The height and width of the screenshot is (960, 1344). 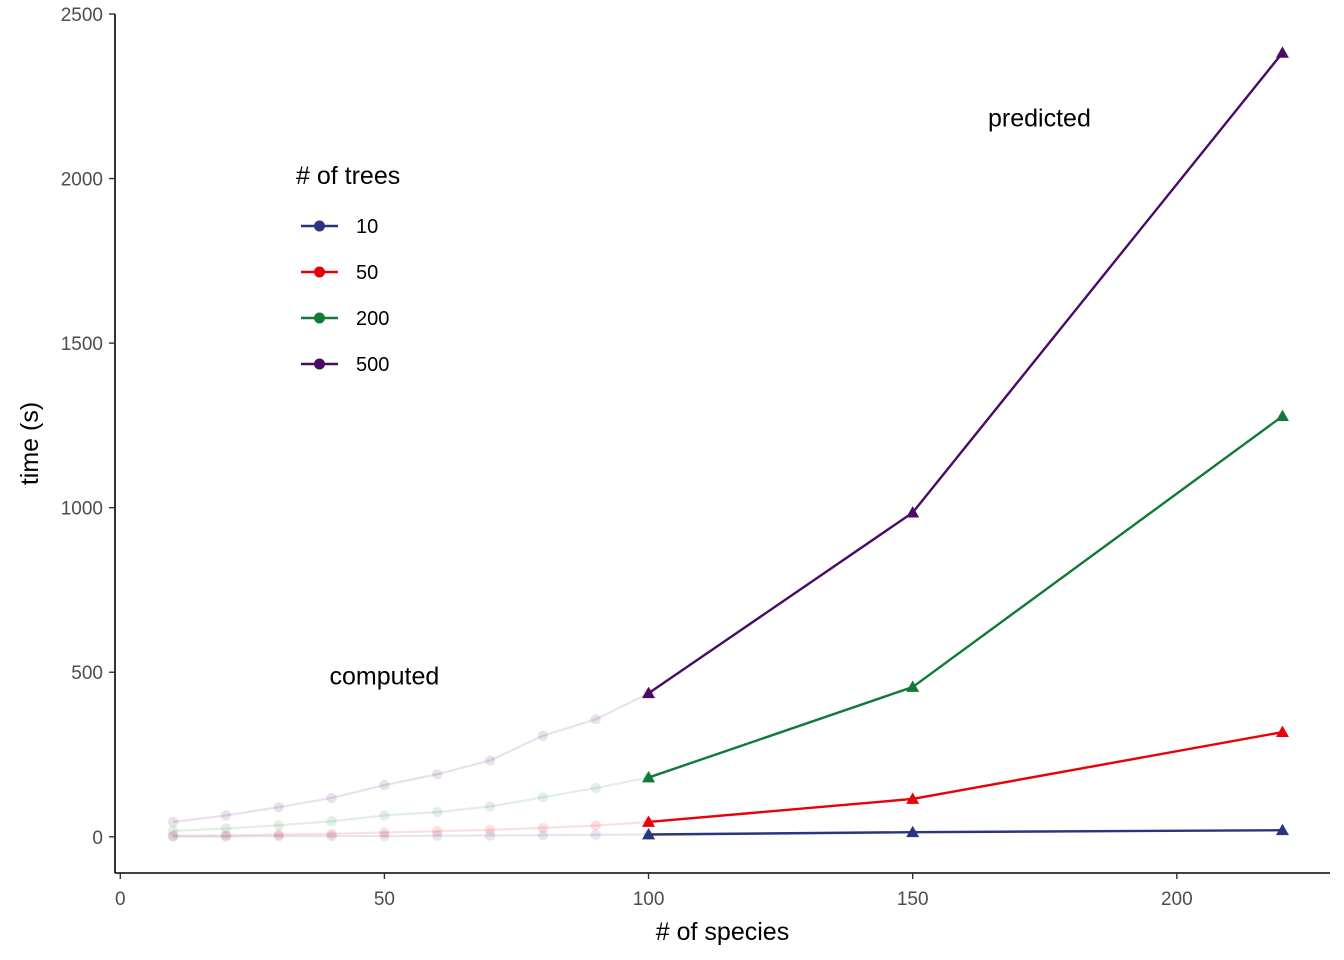 I want to click on legend-entry-200: 200, so click(x=345, y=319).